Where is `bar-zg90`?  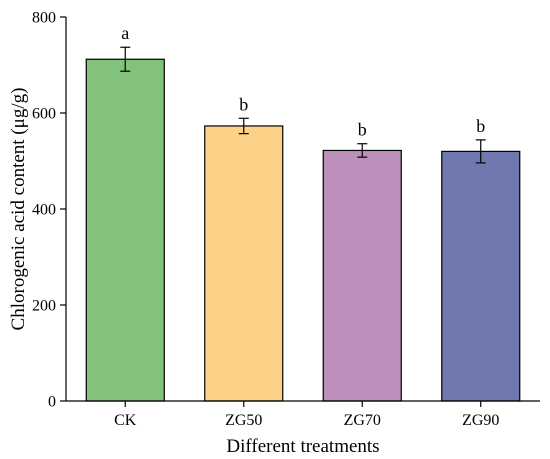 bar-zg90 is located at coordinates (481, 276).